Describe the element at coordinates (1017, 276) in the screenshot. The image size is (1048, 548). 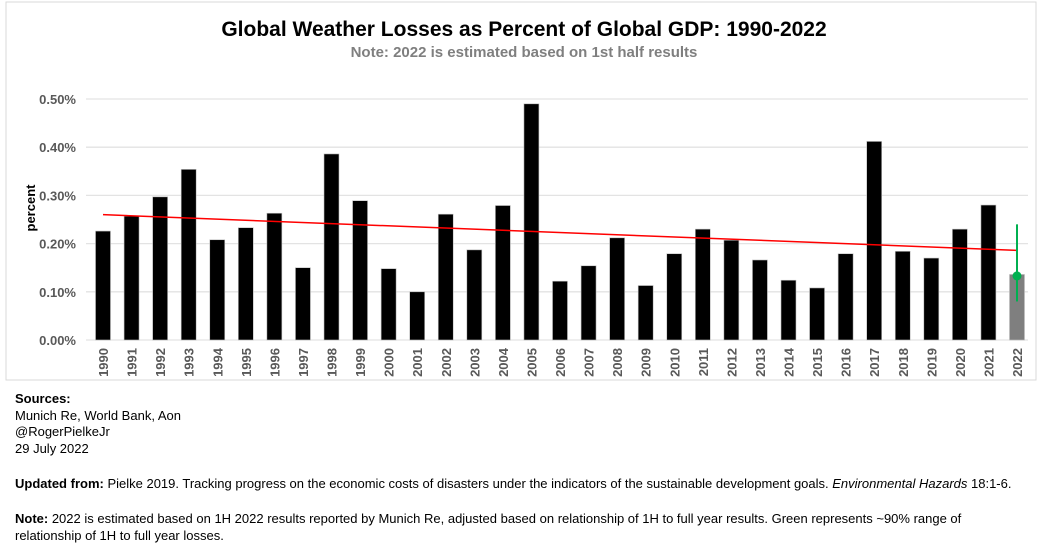
I see `estimate-point` at that location.